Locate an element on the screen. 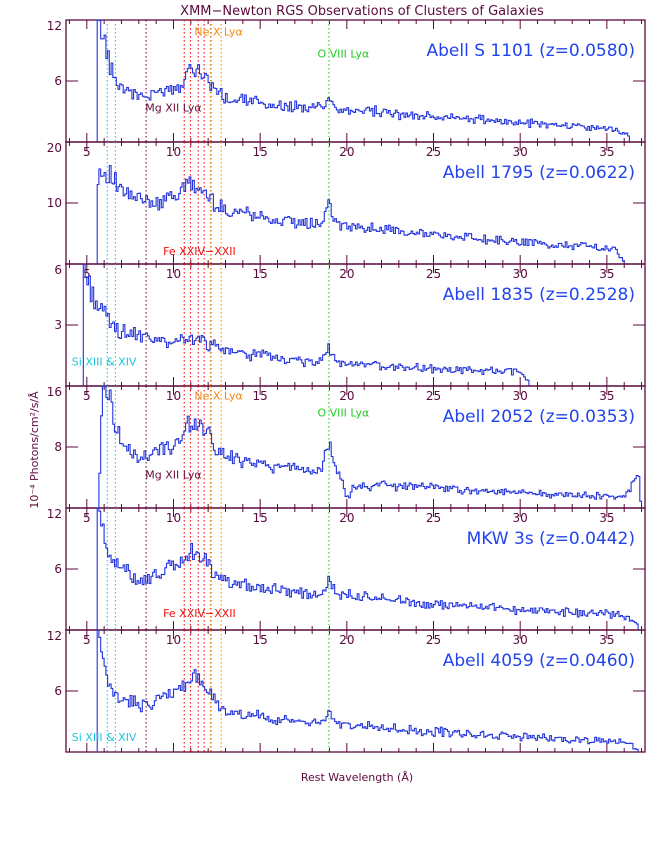  panel-label: Abell 1795 (z=0.0622) is located at coordinates (539, 173).